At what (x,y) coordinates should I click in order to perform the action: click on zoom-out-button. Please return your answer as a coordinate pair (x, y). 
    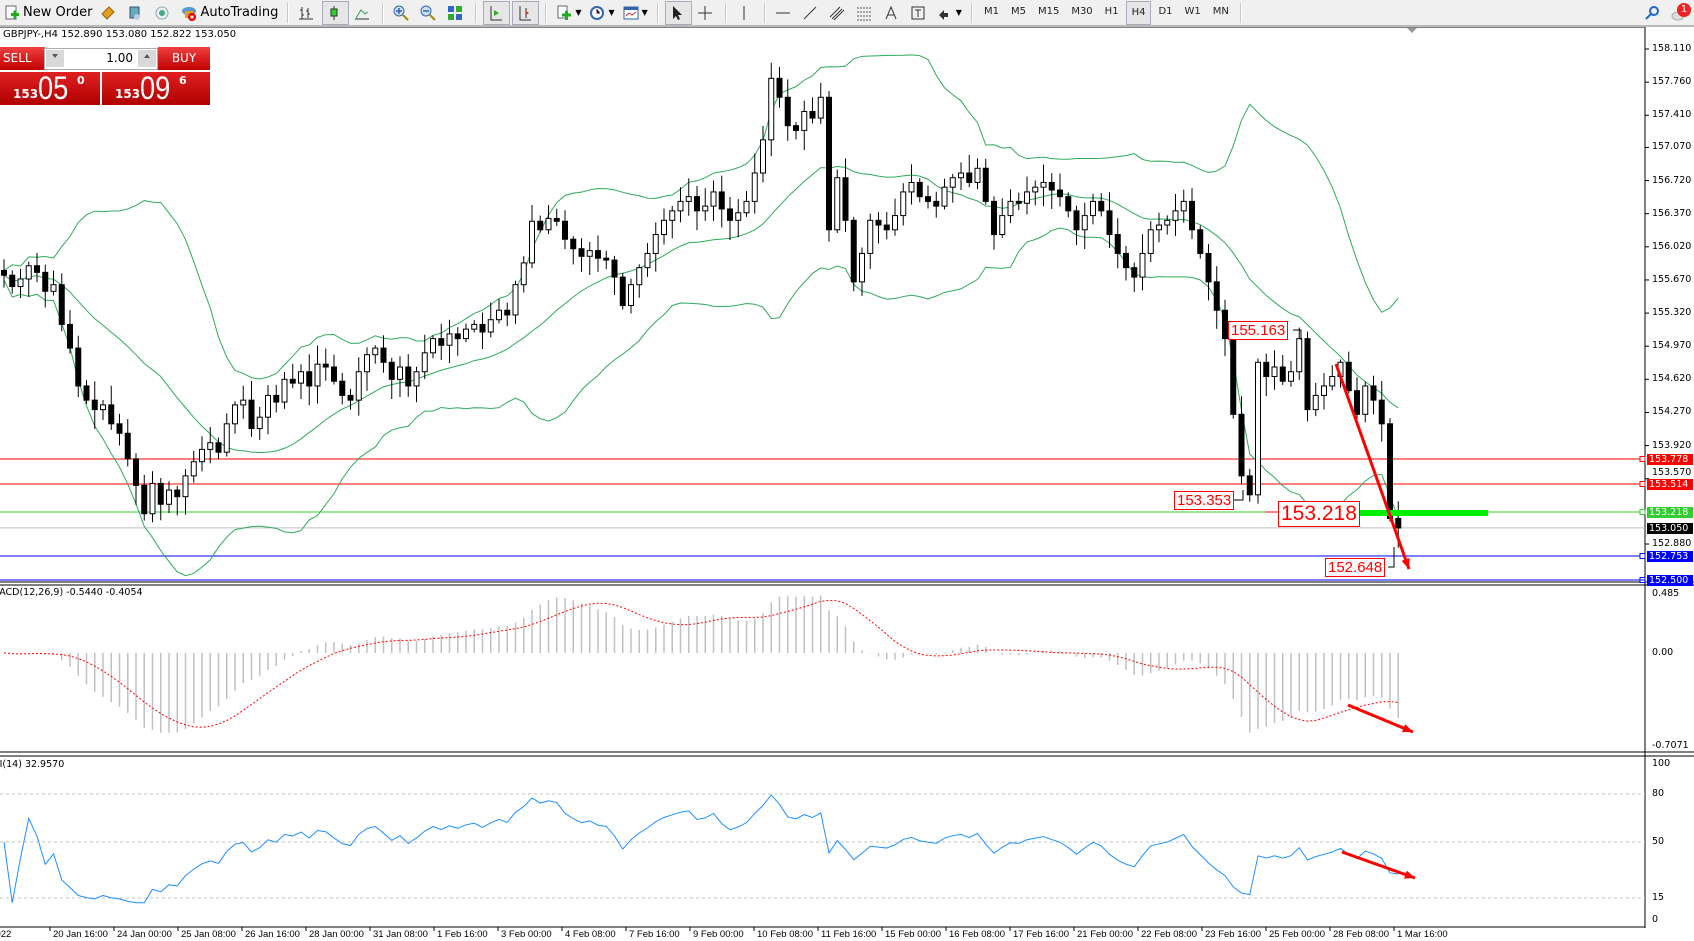
    Looking at the image, I should click on (429, 13).